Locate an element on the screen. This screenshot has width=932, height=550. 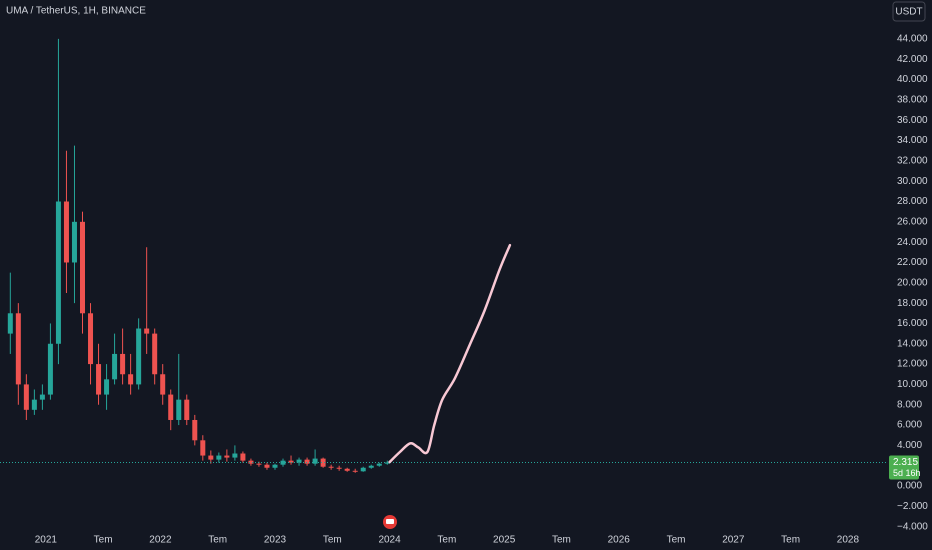
y-tick-label: 38.000 is located at coordinates (912, 100).